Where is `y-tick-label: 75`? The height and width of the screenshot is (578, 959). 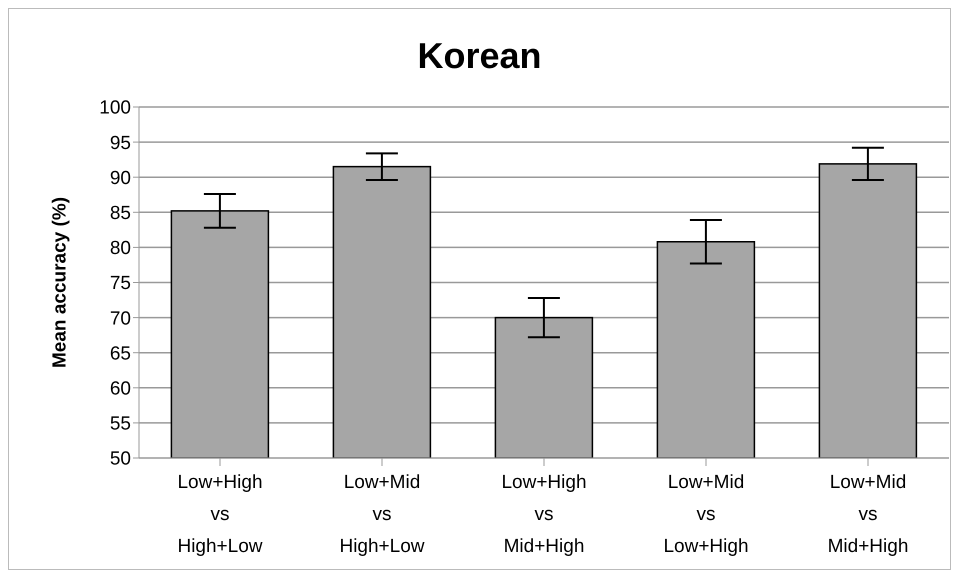
y-tick-label: 75 is located at coordinates (120, 283).